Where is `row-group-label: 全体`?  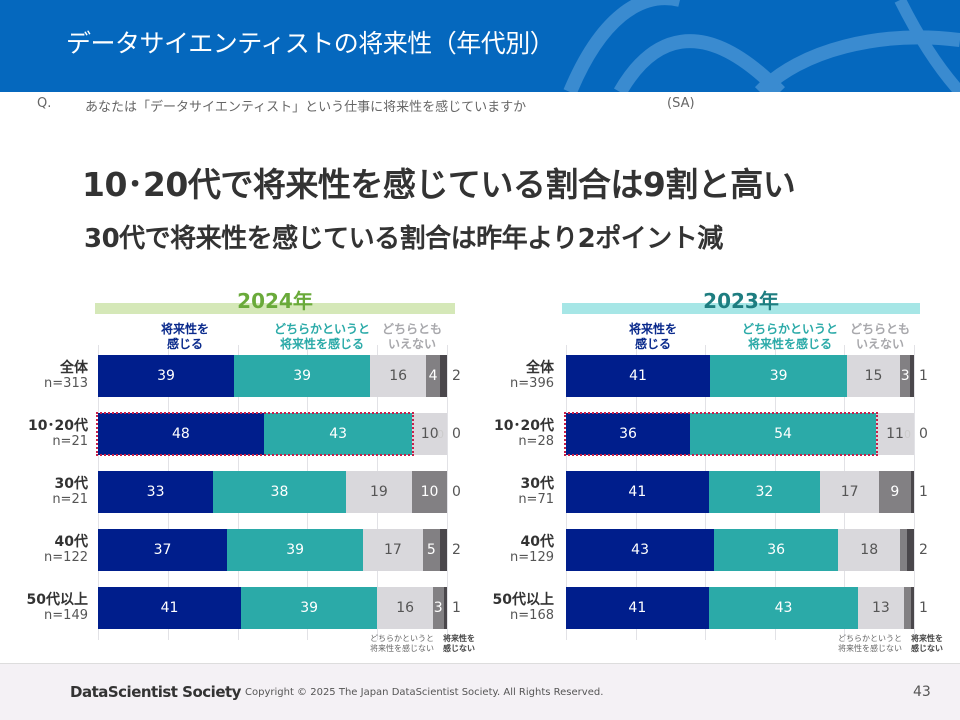
row-group-label: 全体 is located at coordinates (74, 368).